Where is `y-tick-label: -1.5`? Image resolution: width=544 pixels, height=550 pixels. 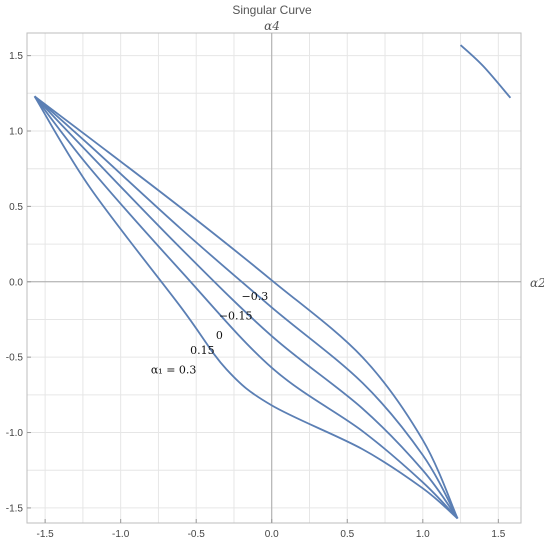 y-tick-label: -1.5 is located at coordinates (15, 508).